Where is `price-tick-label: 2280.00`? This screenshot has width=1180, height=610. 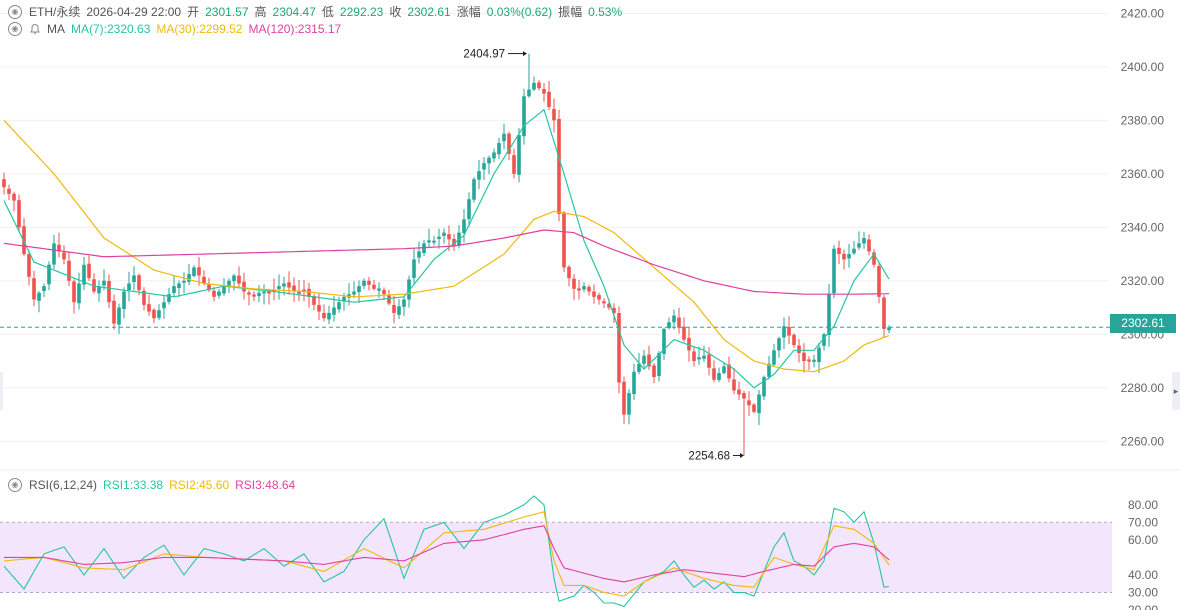
price-tick-label: 2280.00 is located at coordinates (1143, 388).